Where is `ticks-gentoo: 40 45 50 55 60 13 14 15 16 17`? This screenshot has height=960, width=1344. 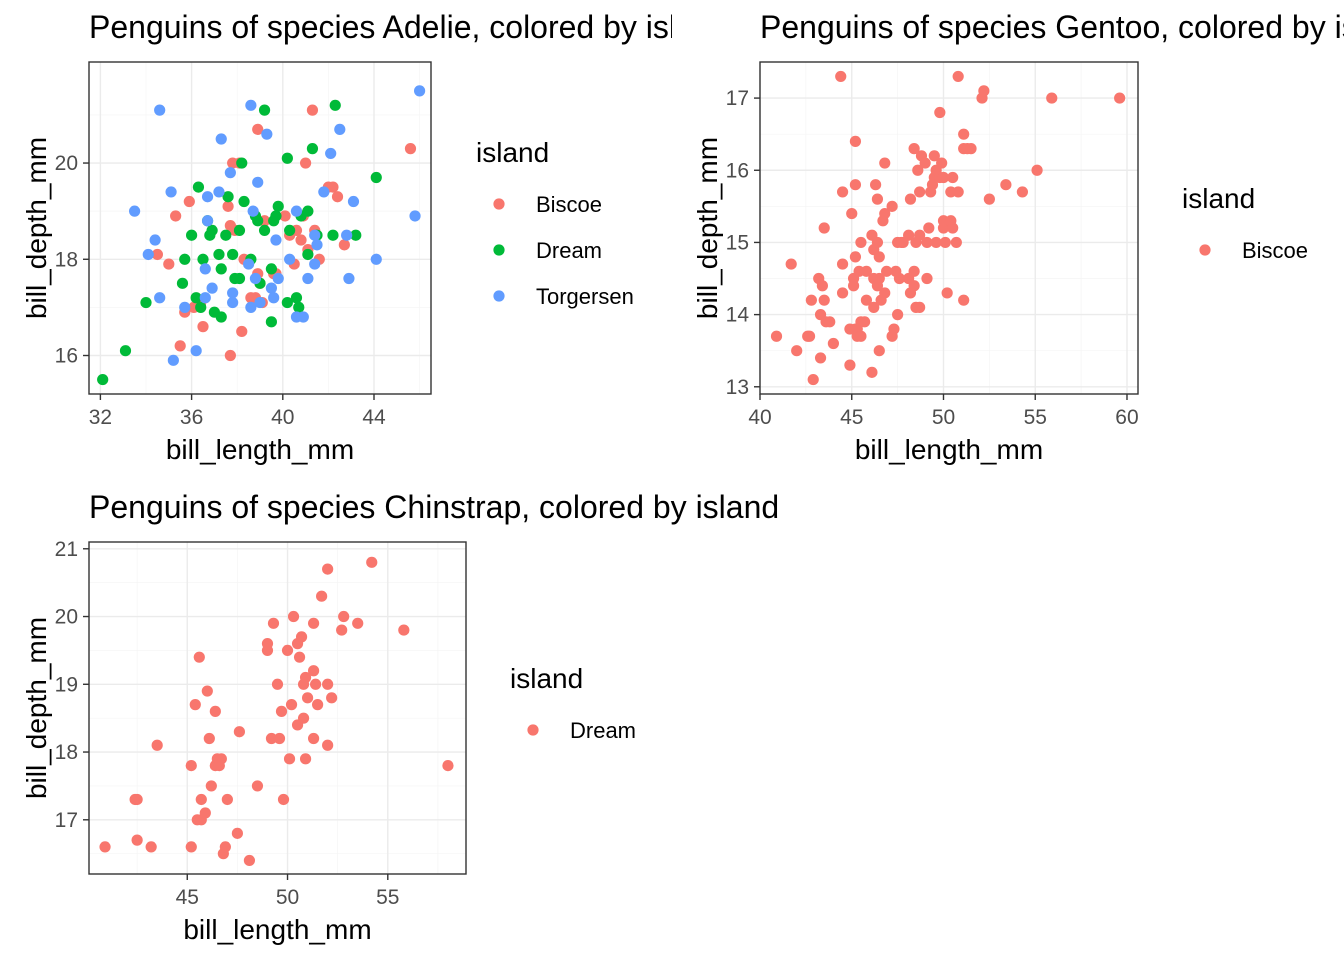 ticks-gentoo: 40 45 50 55 60 13 14 15 16 17 is located at coordinates (932, 258).